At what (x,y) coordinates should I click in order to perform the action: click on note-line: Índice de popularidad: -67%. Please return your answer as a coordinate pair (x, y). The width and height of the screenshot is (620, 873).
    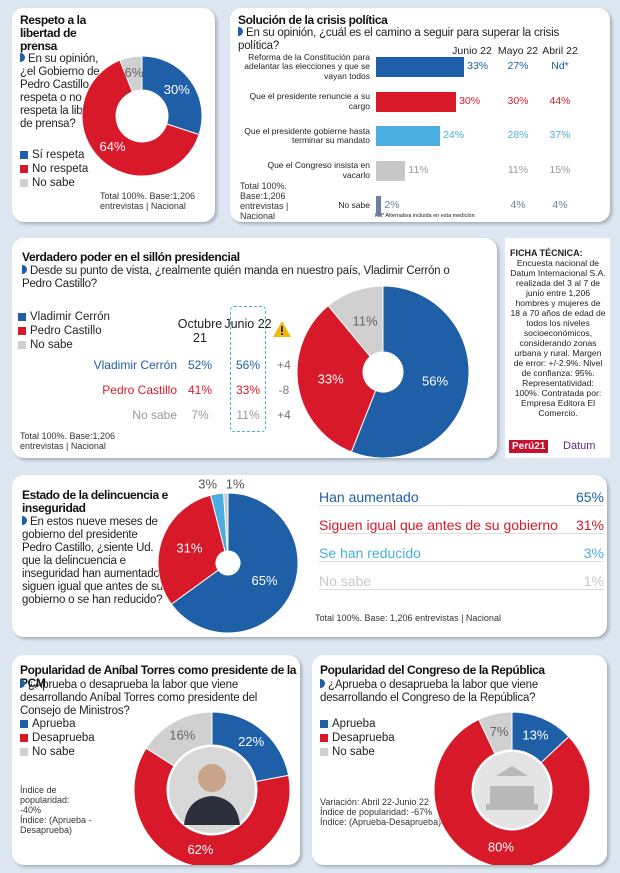
    Looking at the image, I should click on (376, 812).